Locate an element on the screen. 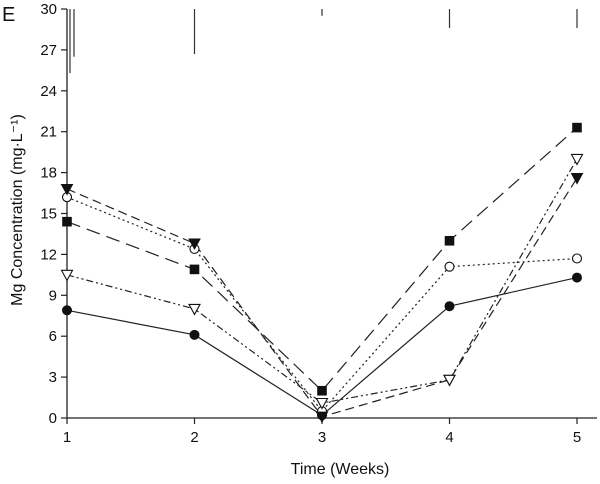 This screenshot has height=484, width=600. x-tick-label: 2 is located at coordinates (194, 437).